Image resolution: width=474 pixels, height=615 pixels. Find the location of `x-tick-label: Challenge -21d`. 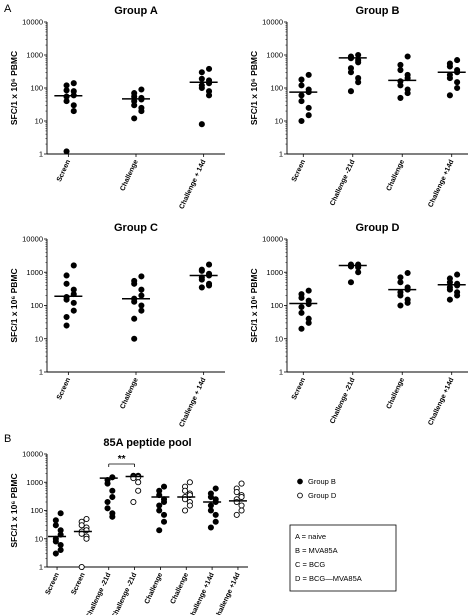

x-tick-label: Challenge -21d is located at coordinates (98, 593).